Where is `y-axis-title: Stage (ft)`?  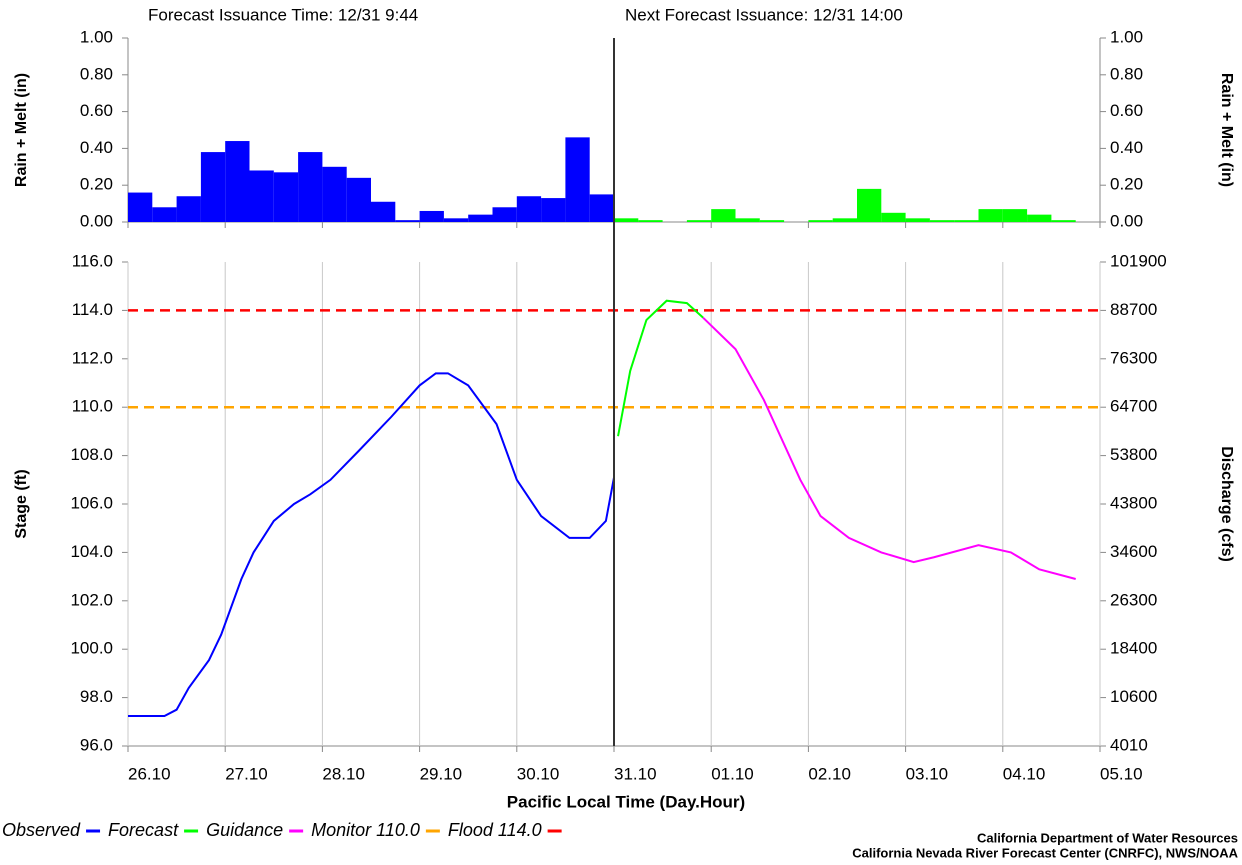
y-axis-title: Stage (ft) is located at coordinates (21, 503).